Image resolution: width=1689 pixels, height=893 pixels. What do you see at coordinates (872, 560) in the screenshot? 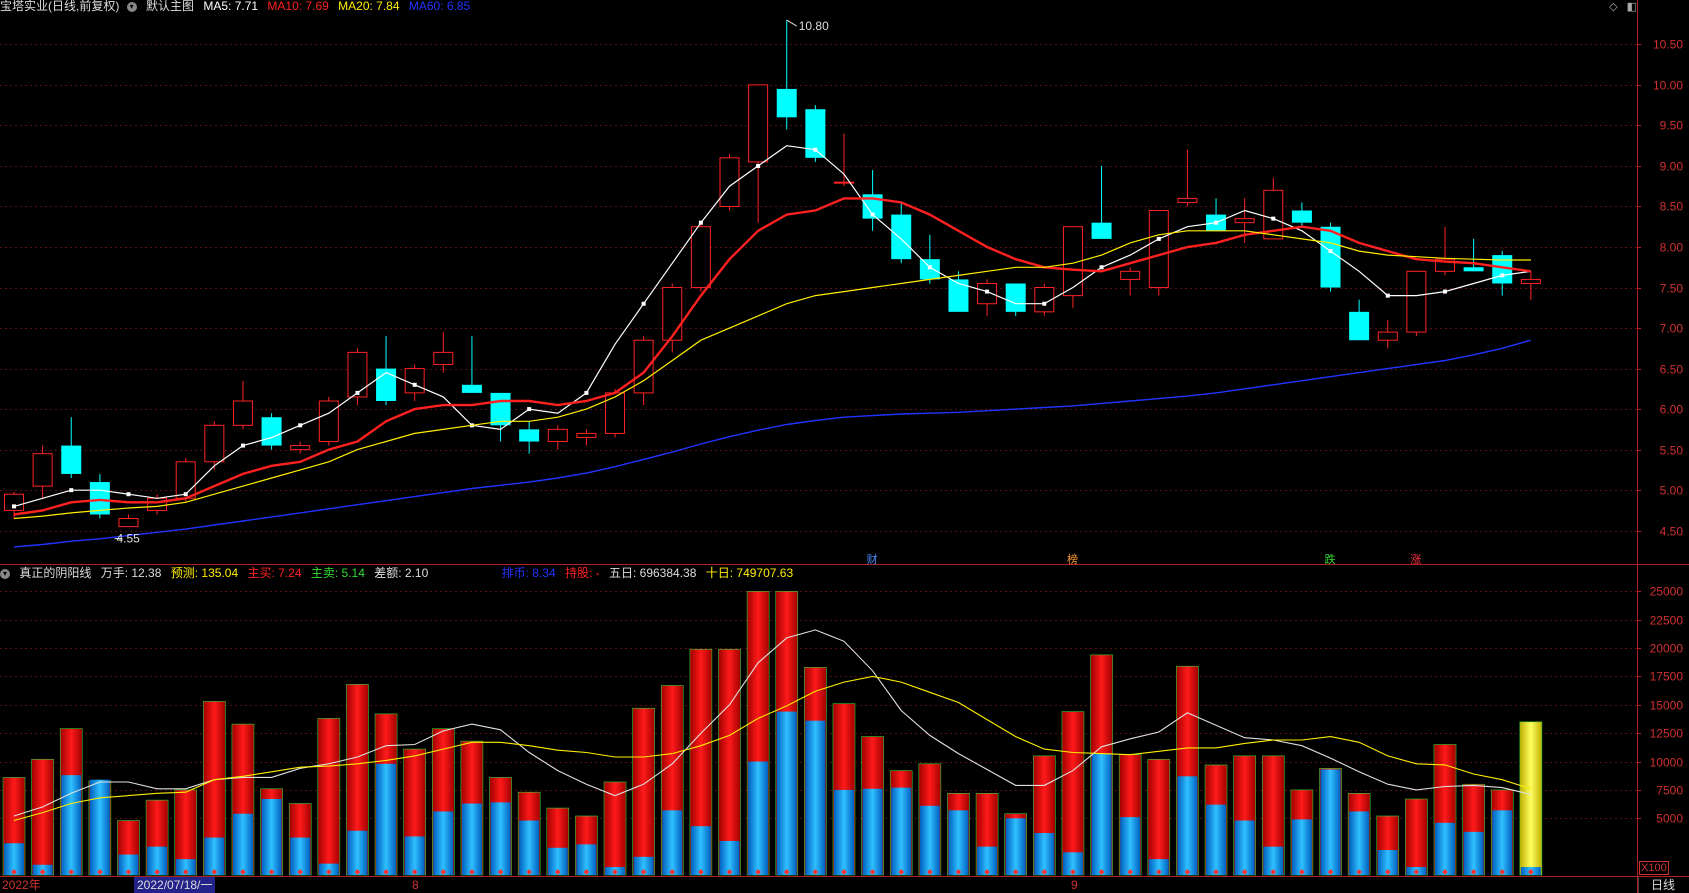
I see `event-marker: 财` at bounding box center [872, 560].